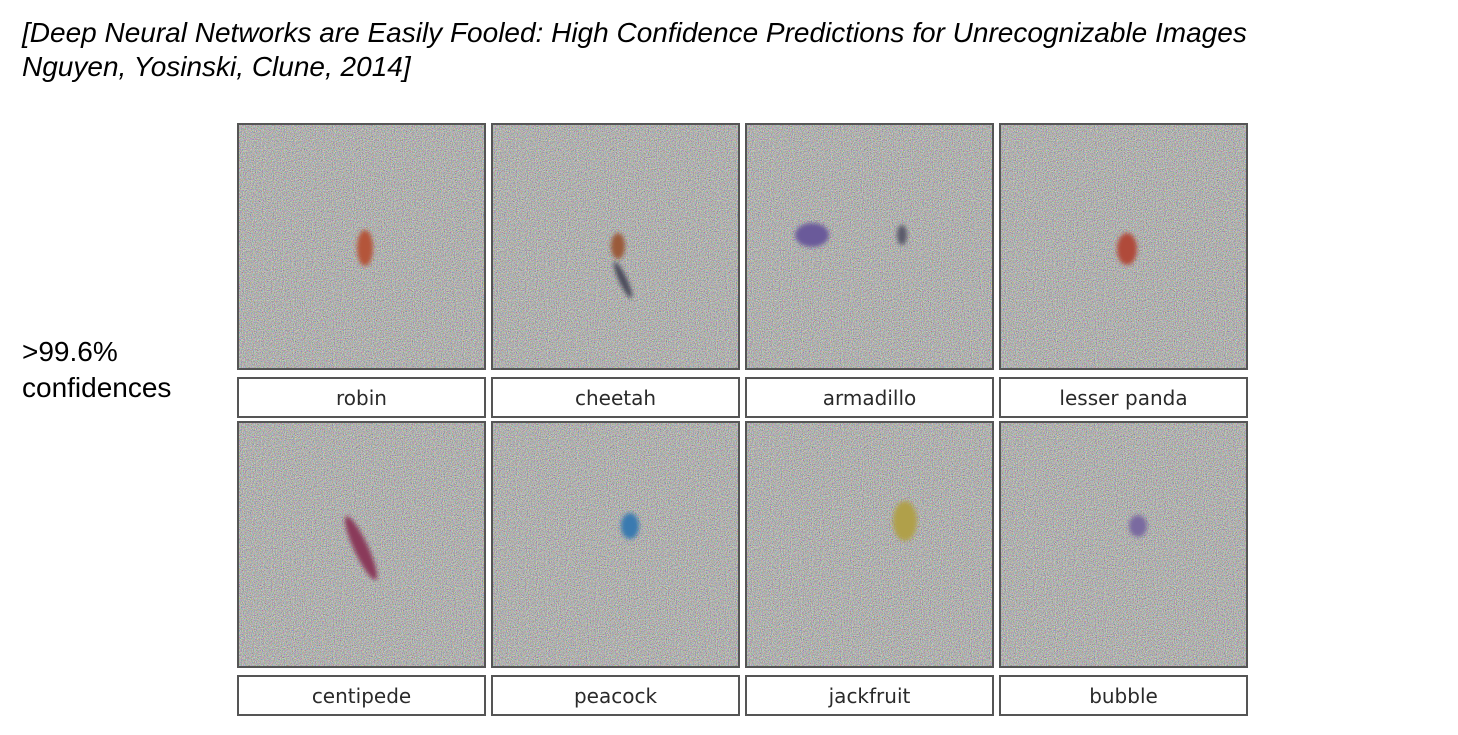 Image resolution: width=1458 pixels, height=735 pixels. Describe the element at coordinates (96, 370) in the screenshot. I see `confidence-label: >99.6% confidences` at that location.